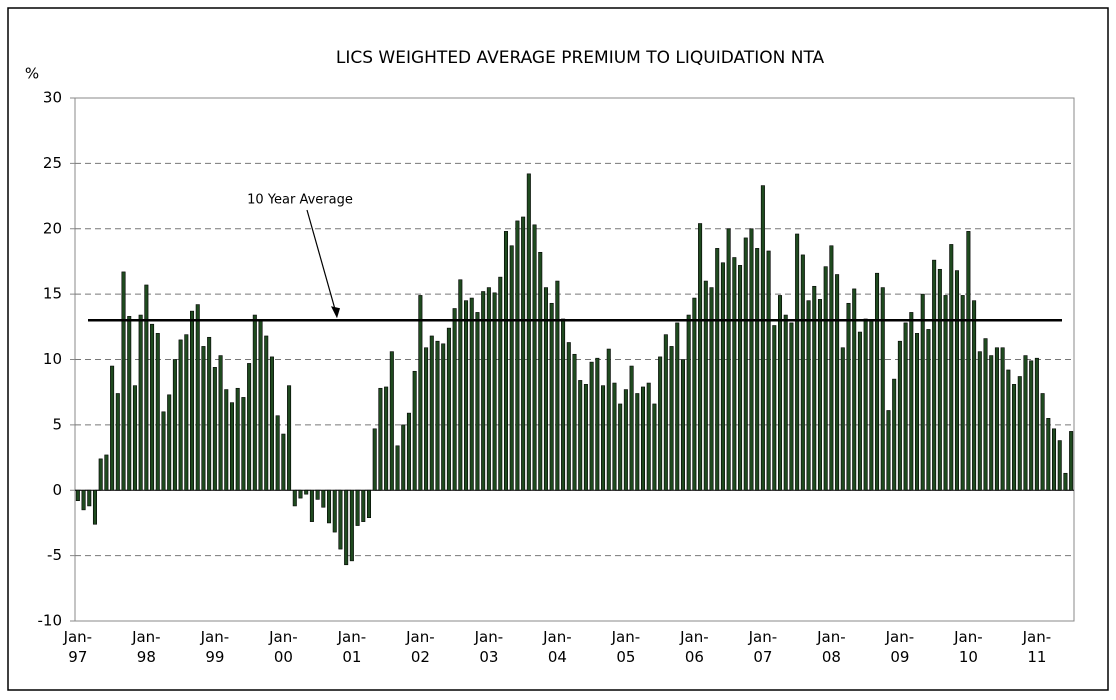 This screenshot has width=1116, height=700. I want to click on x-tick-label: Jan- 99, so click(215, 647).